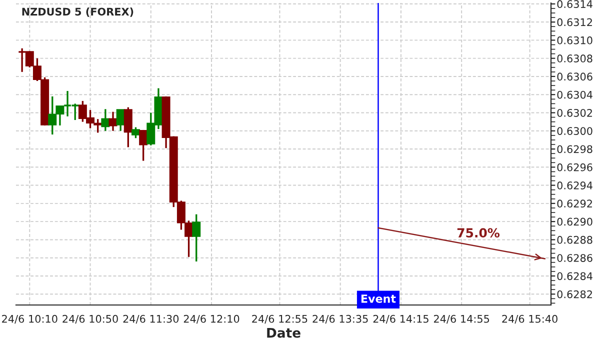 The image size is (600, 340). Describe the element at coordinates (151, 319) in the screenshot. I see `x-tick-label: 24/6 11:30` at that location.